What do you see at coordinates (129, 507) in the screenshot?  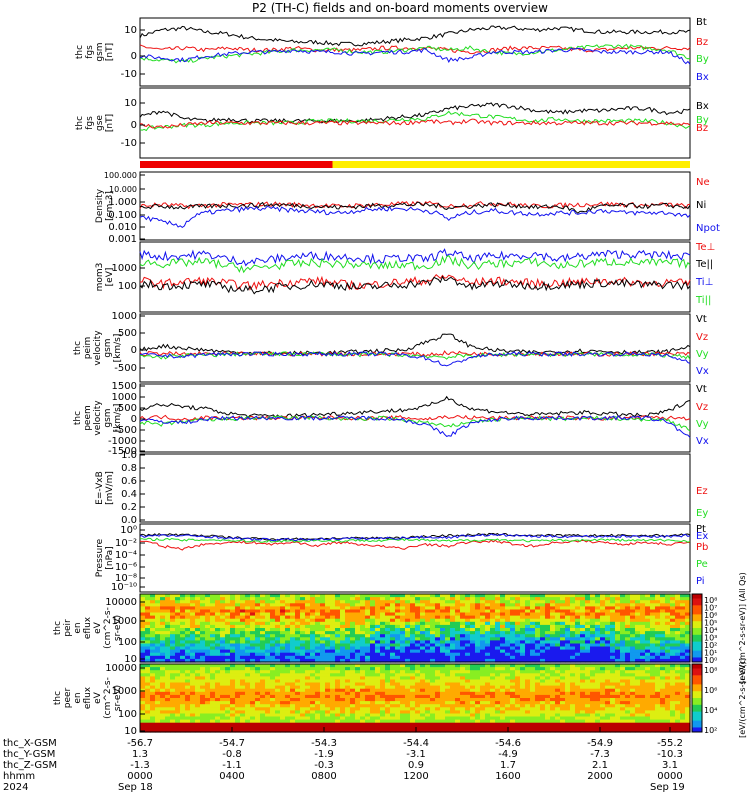 I see `y-tick-label: 0.2` at bounding box center [129, 507].